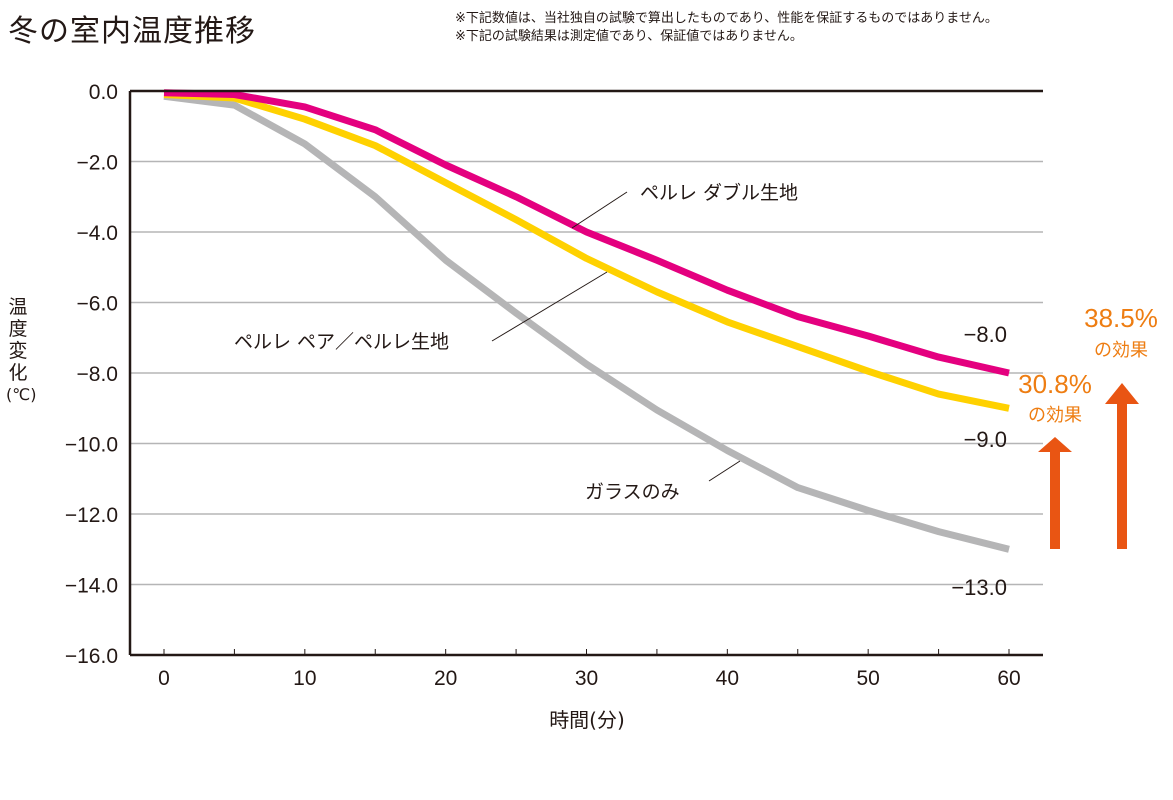  Describe the element at coordinates (867, 678) in the screenshot. I see `x-tick-label: 50` at that location.